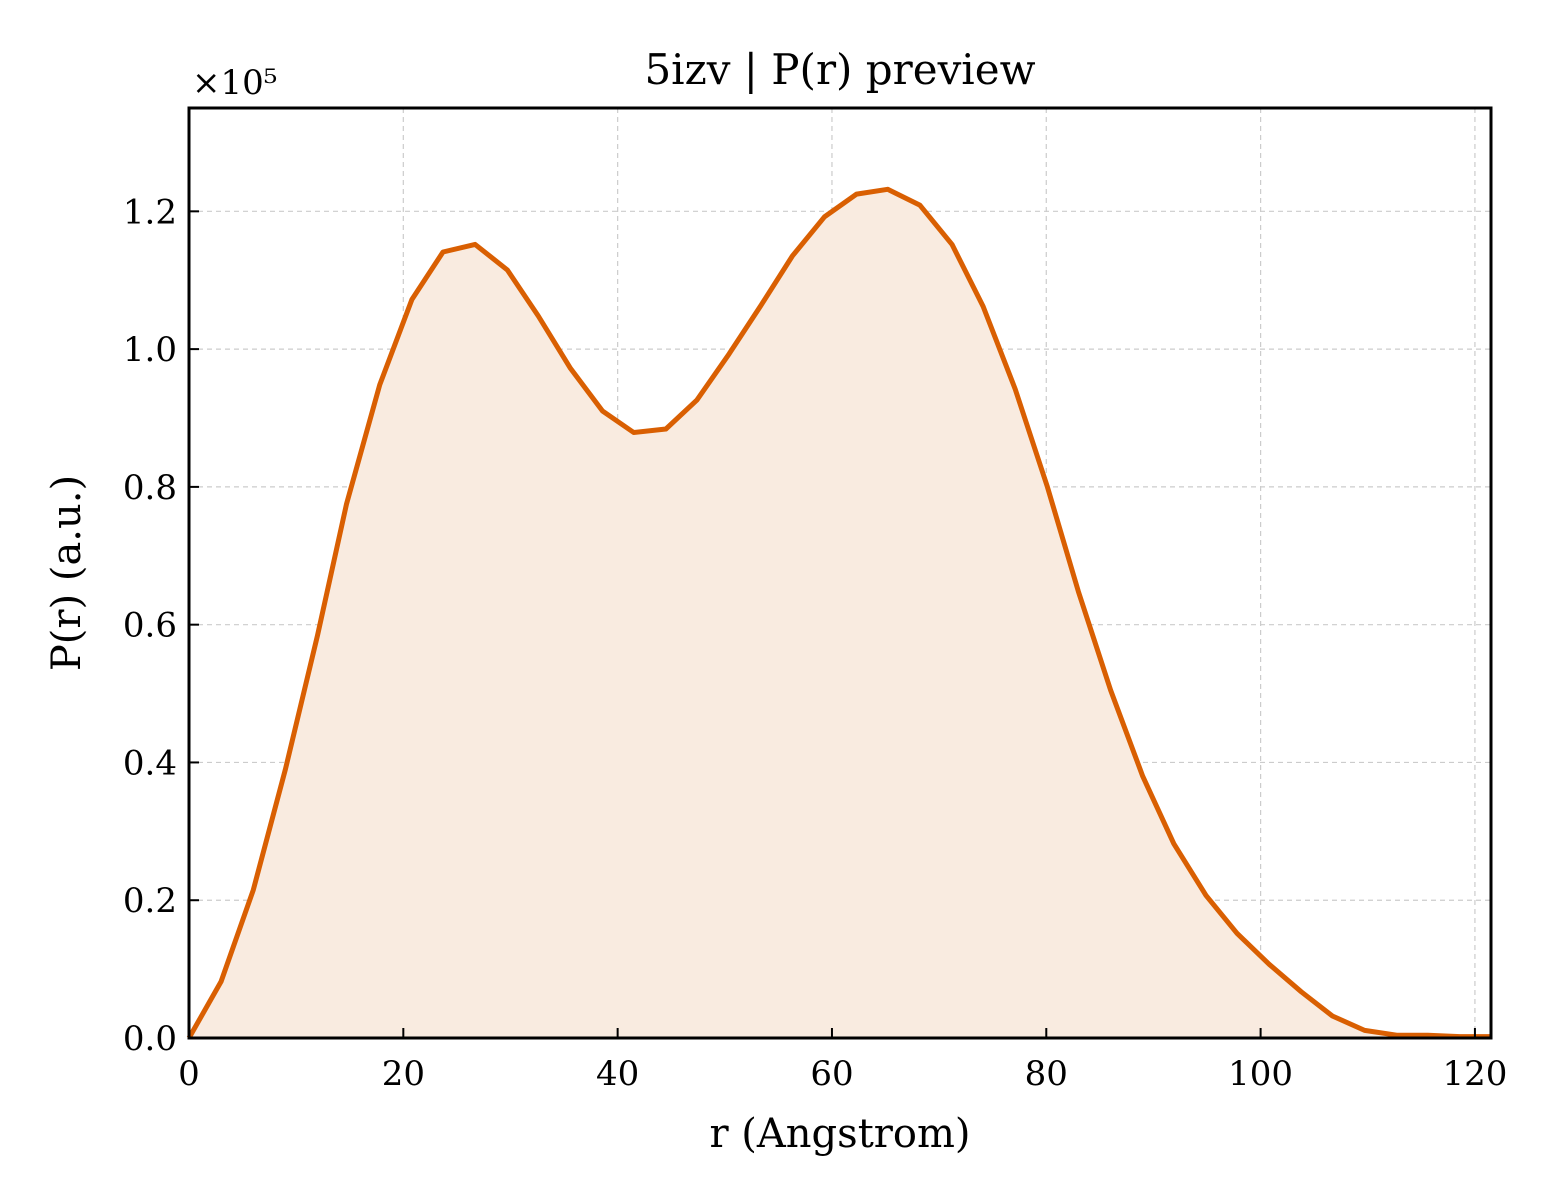  Describe the element at coordinates (234, 83) in the screenshot. I see `y-offset-label: ×10⁵` at that location.